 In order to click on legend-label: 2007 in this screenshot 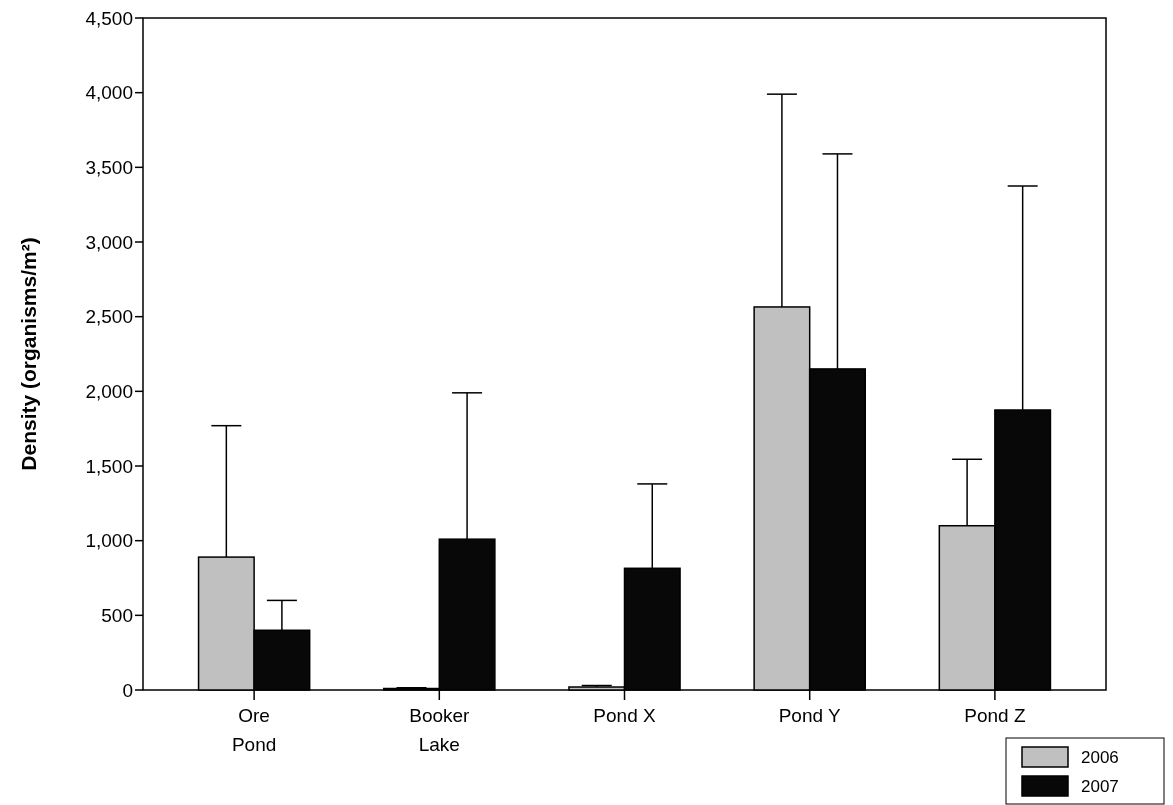, I will do `click(1100, 786)`.